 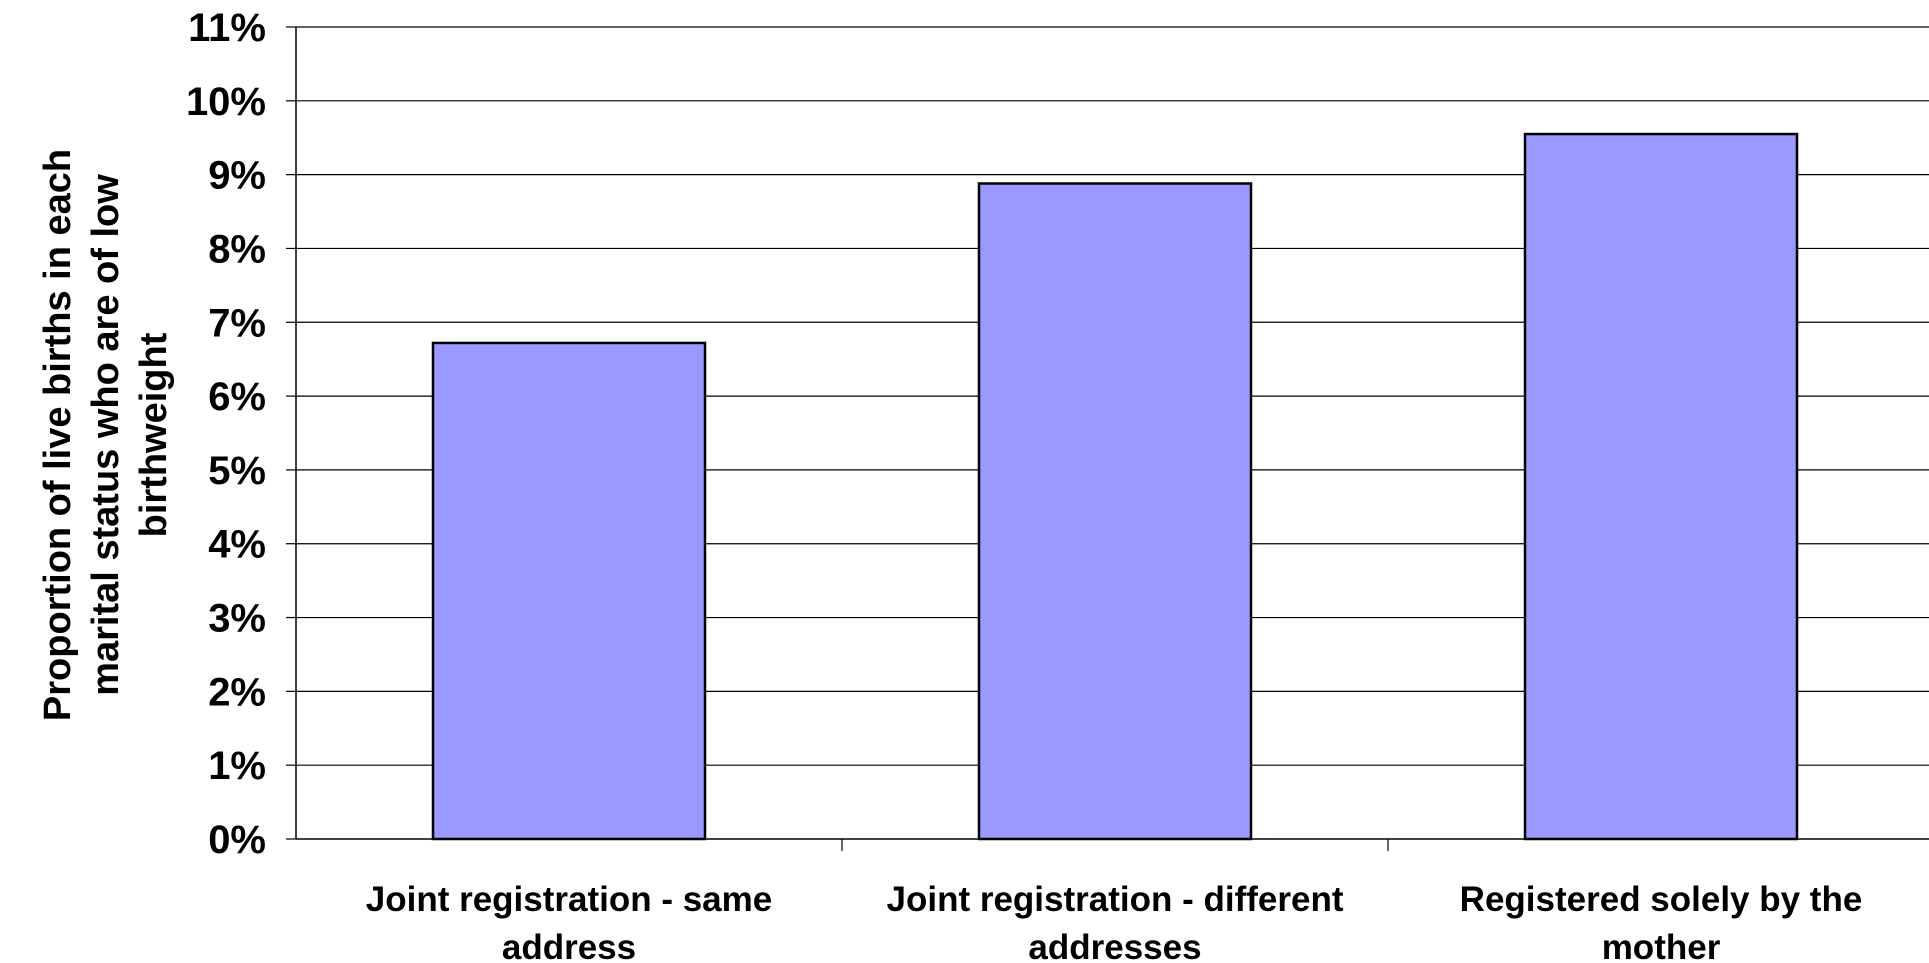 I want to click on y-tick-label: 4%, so click(x=237, y=545).